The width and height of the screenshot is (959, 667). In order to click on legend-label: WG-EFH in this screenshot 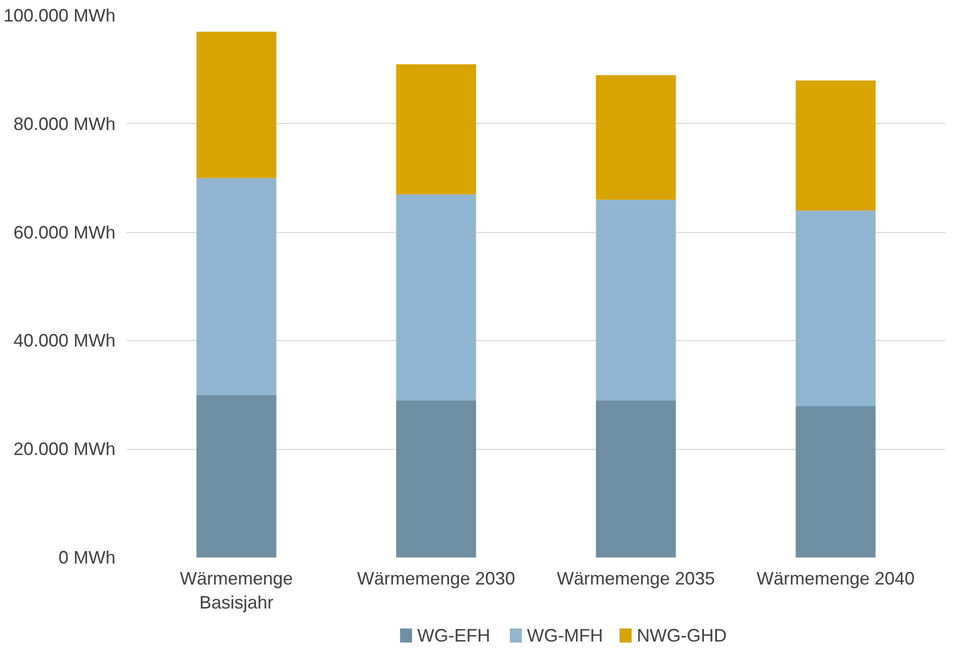, I will do `click(453, 636)`.